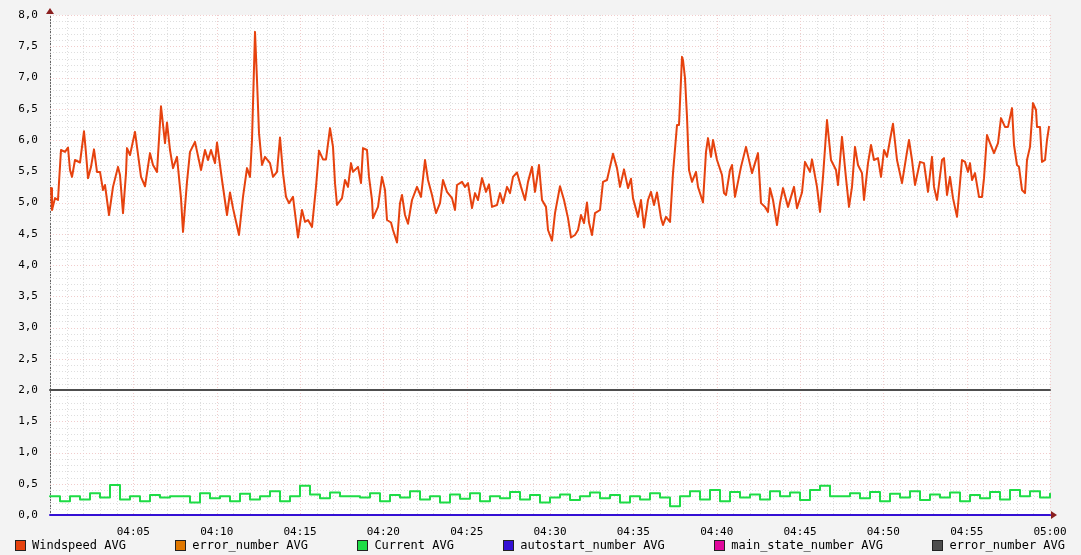  What do you see at coordinates (28, 296) in the screenshot?
I see `y-tick-label: 3,5` at bounding box center [28, 296].